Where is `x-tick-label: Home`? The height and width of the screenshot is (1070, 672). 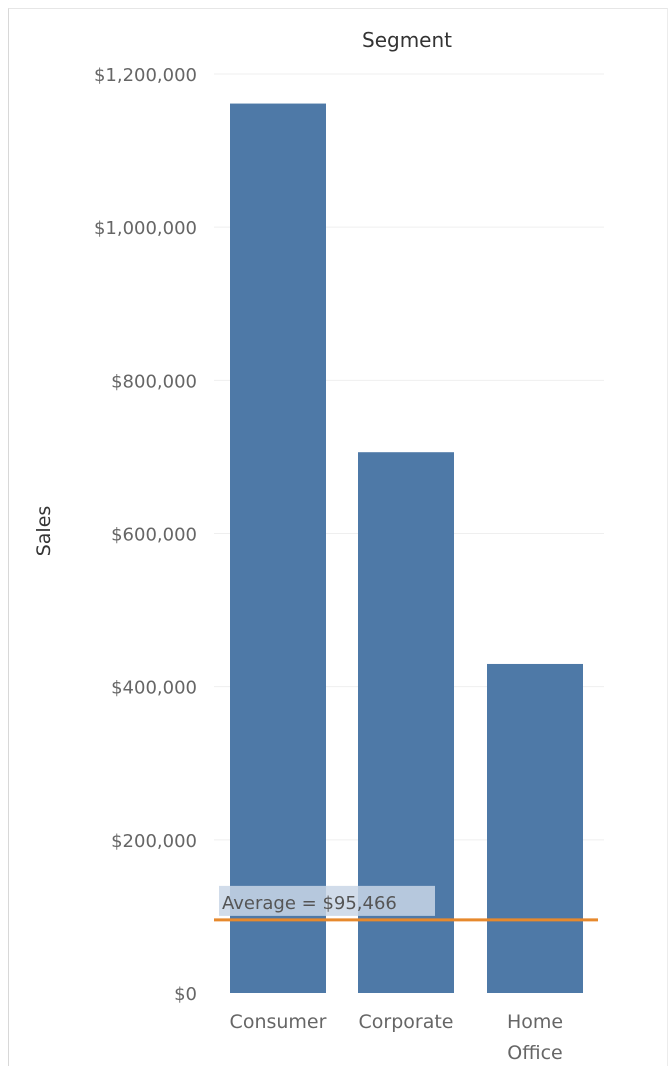 x-tick-label: Home is located at coordinates (535, 1022).